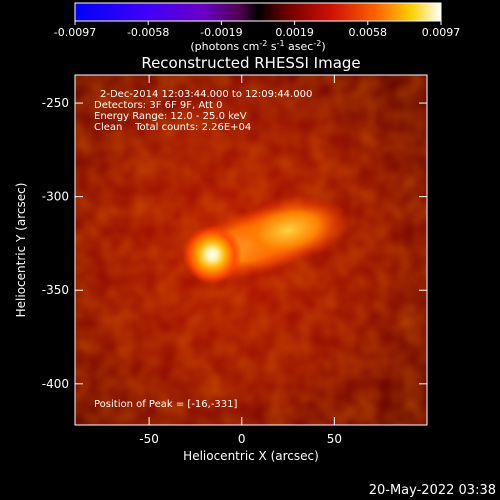 The height and width of the screenshot is (500, 500). I want to click on x-tick-label: 0, so click(242, 439).